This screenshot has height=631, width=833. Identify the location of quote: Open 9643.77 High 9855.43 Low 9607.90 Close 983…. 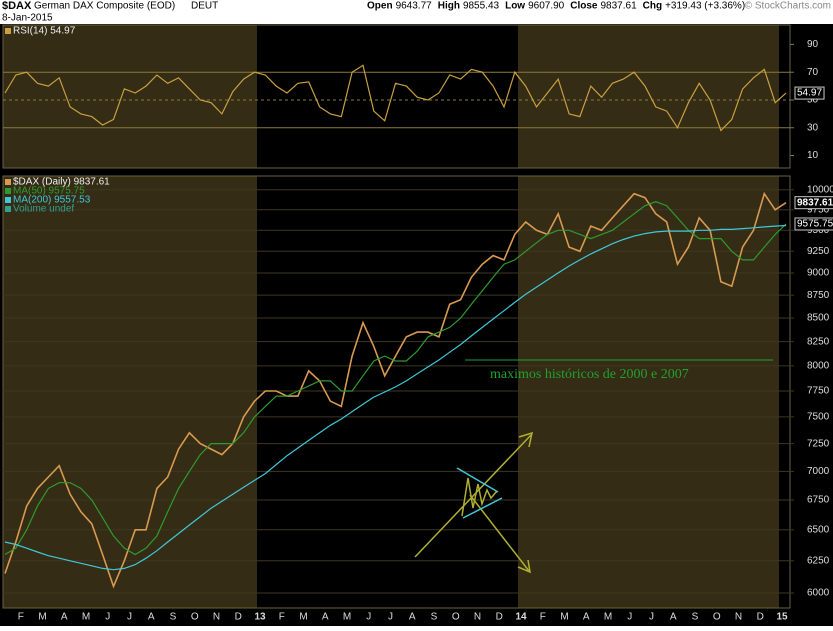
(556, 6).